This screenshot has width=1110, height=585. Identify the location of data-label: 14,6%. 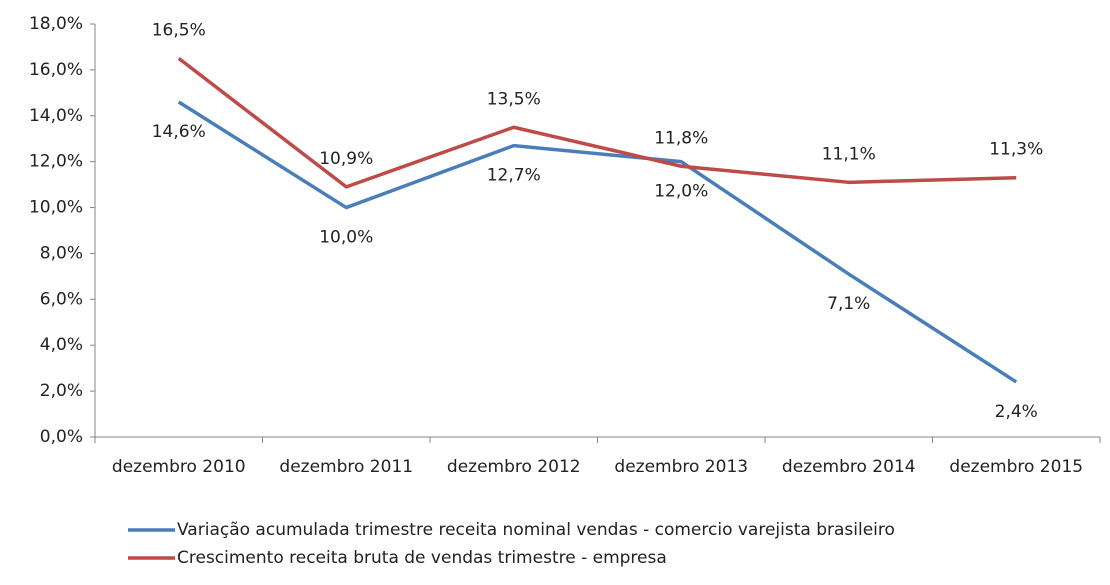
(179, 132).